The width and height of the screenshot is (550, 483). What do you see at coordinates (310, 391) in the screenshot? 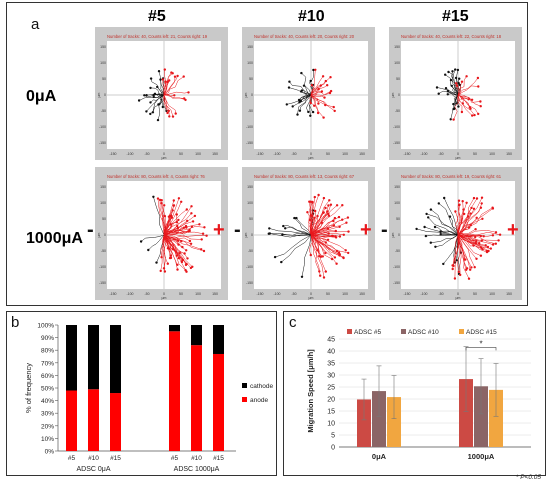
I see `y-axis-label: Migration Speed [μm/h]` at bounding box center [310, 391].